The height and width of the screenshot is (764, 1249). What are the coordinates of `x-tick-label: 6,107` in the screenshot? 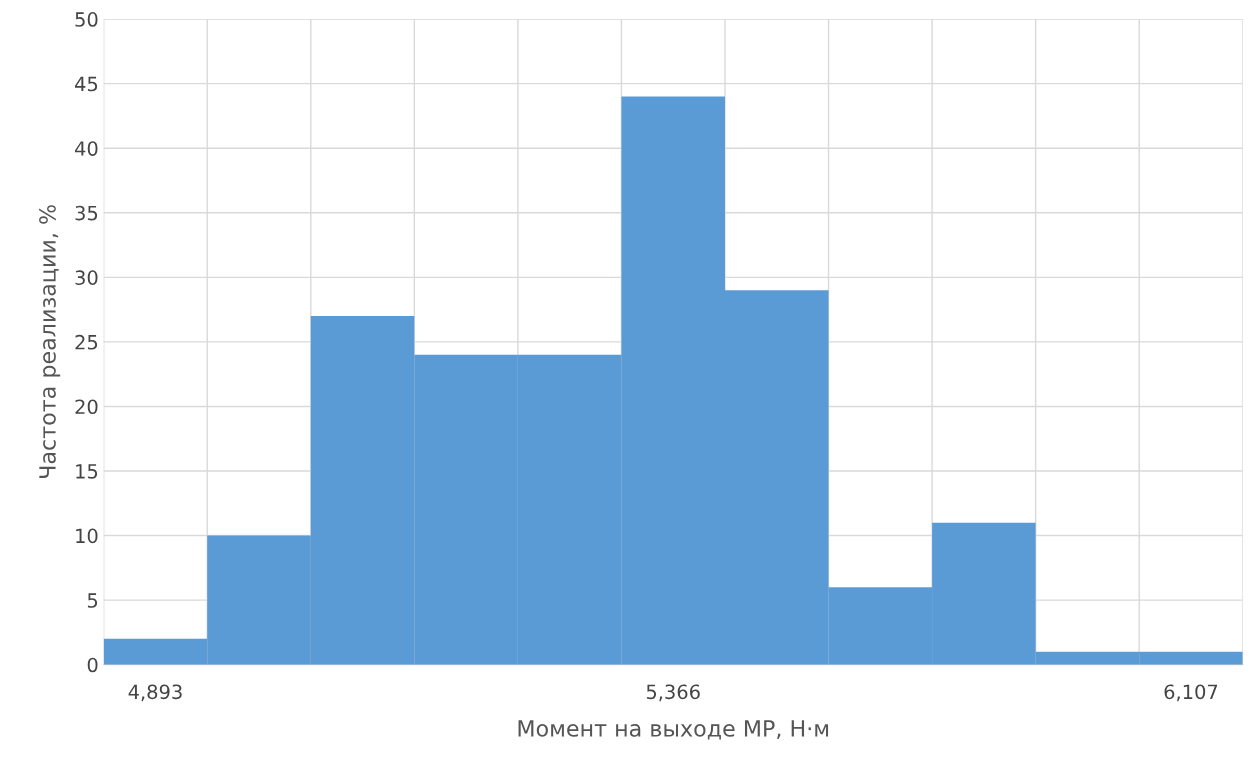 It's located at (1191, 693).